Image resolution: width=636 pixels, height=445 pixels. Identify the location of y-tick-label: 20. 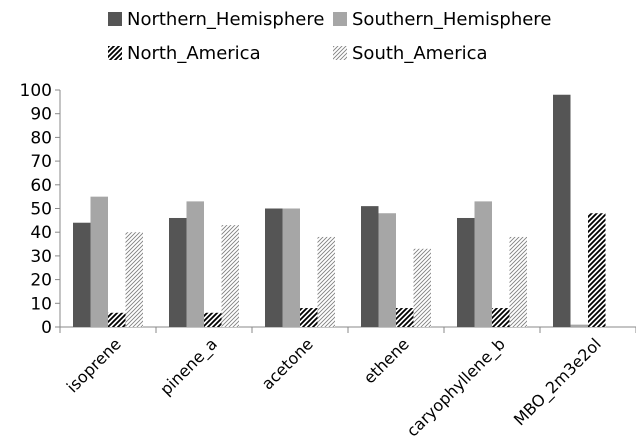
(41, 281).